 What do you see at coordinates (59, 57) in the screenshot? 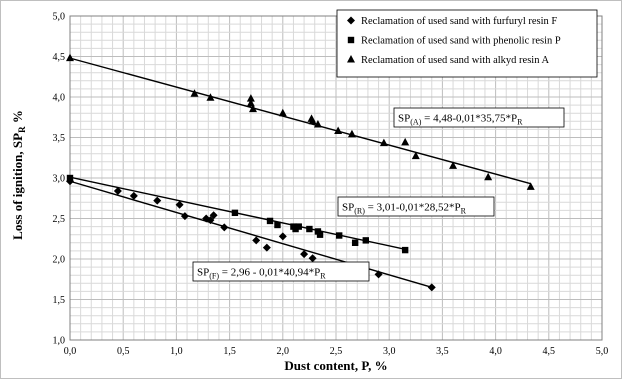
I see `y-tick-label: 4,5` at bounding box center [59, 57].